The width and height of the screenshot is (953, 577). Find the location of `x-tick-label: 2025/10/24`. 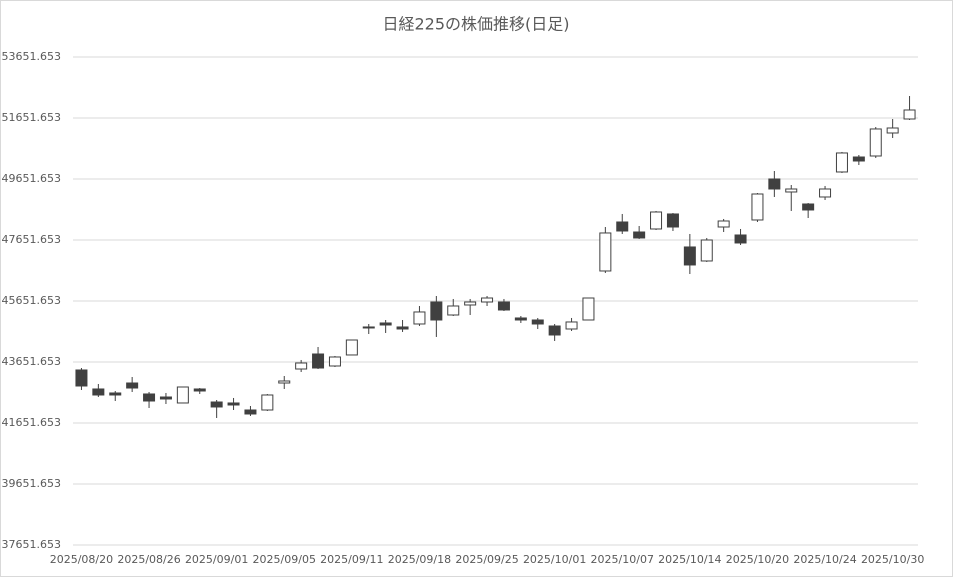

x-tick-label: 2025/10/24 is located at coordinates (824, 559).